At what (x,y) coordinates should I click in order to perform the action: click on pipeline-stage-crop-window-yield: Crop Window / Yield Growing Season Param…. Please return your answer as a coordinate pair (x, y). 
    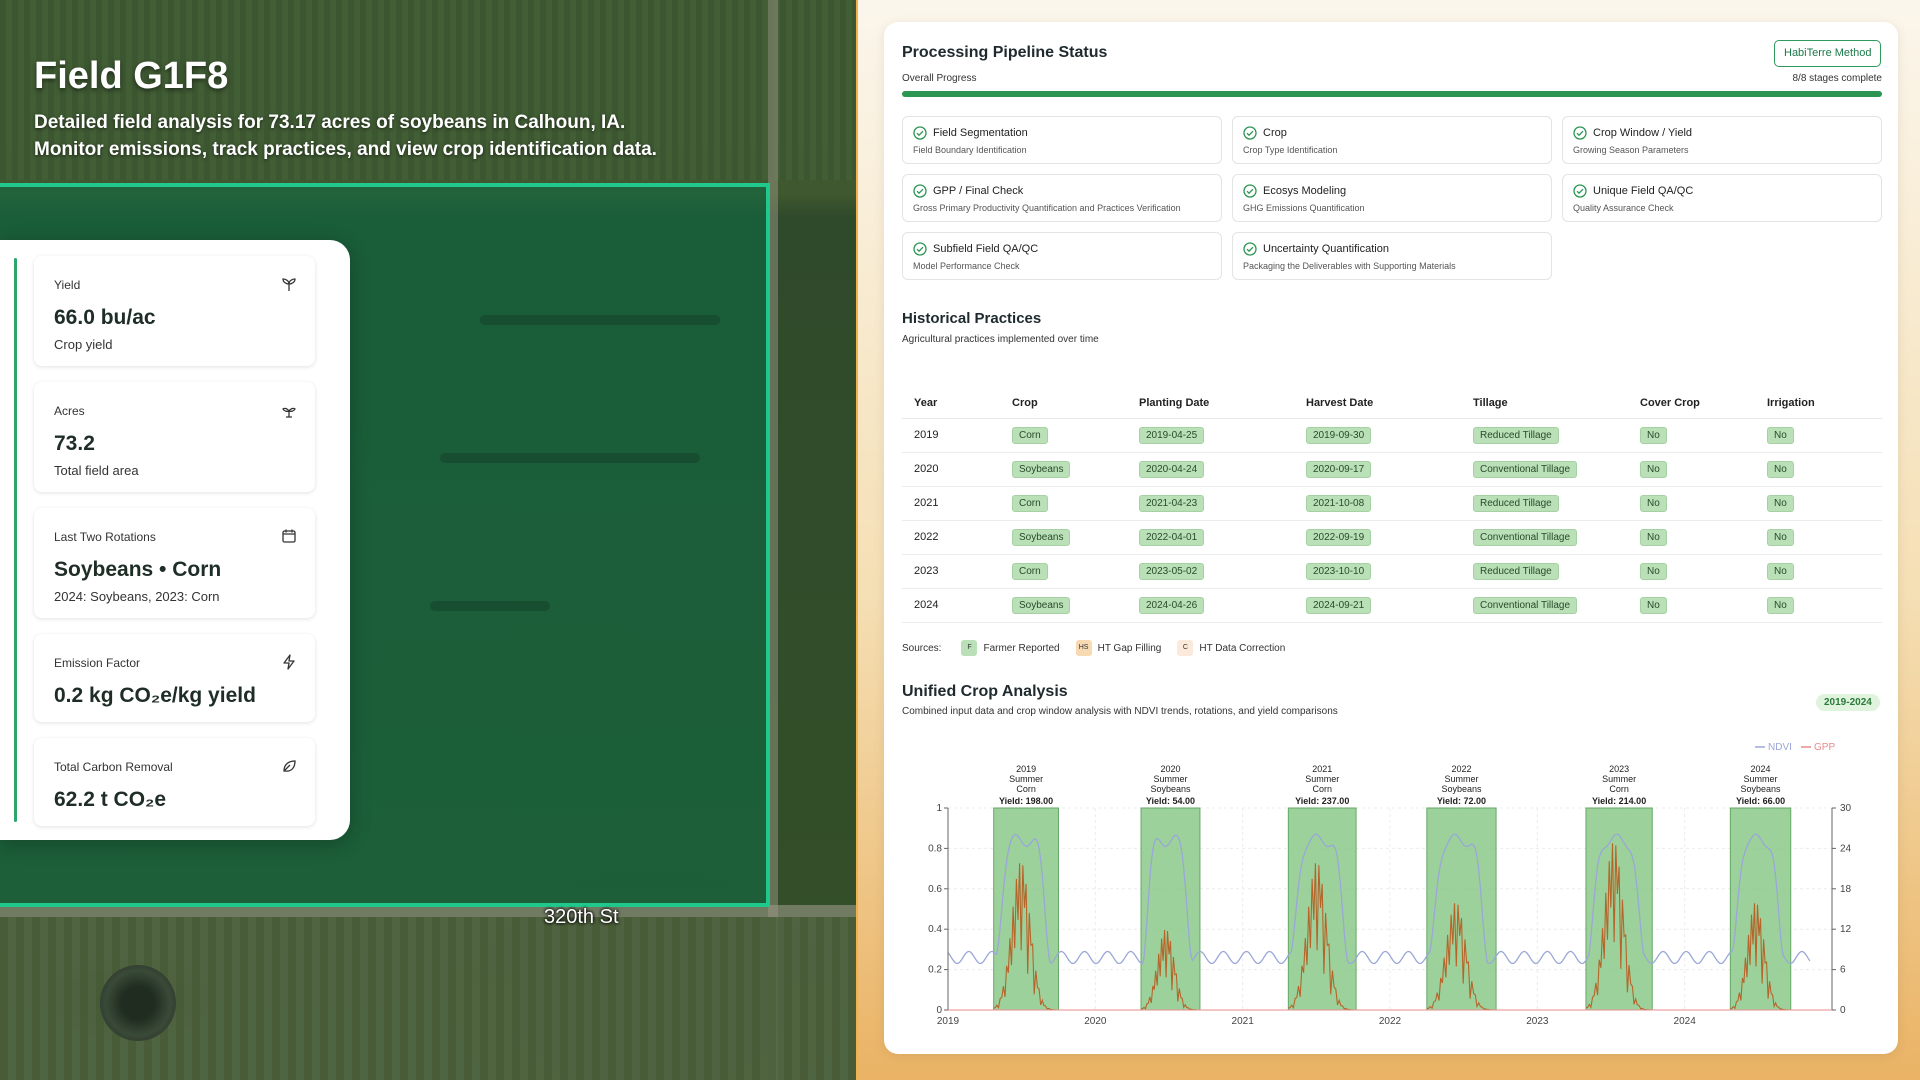
    Looking at the image, I should click on (1722, 140).